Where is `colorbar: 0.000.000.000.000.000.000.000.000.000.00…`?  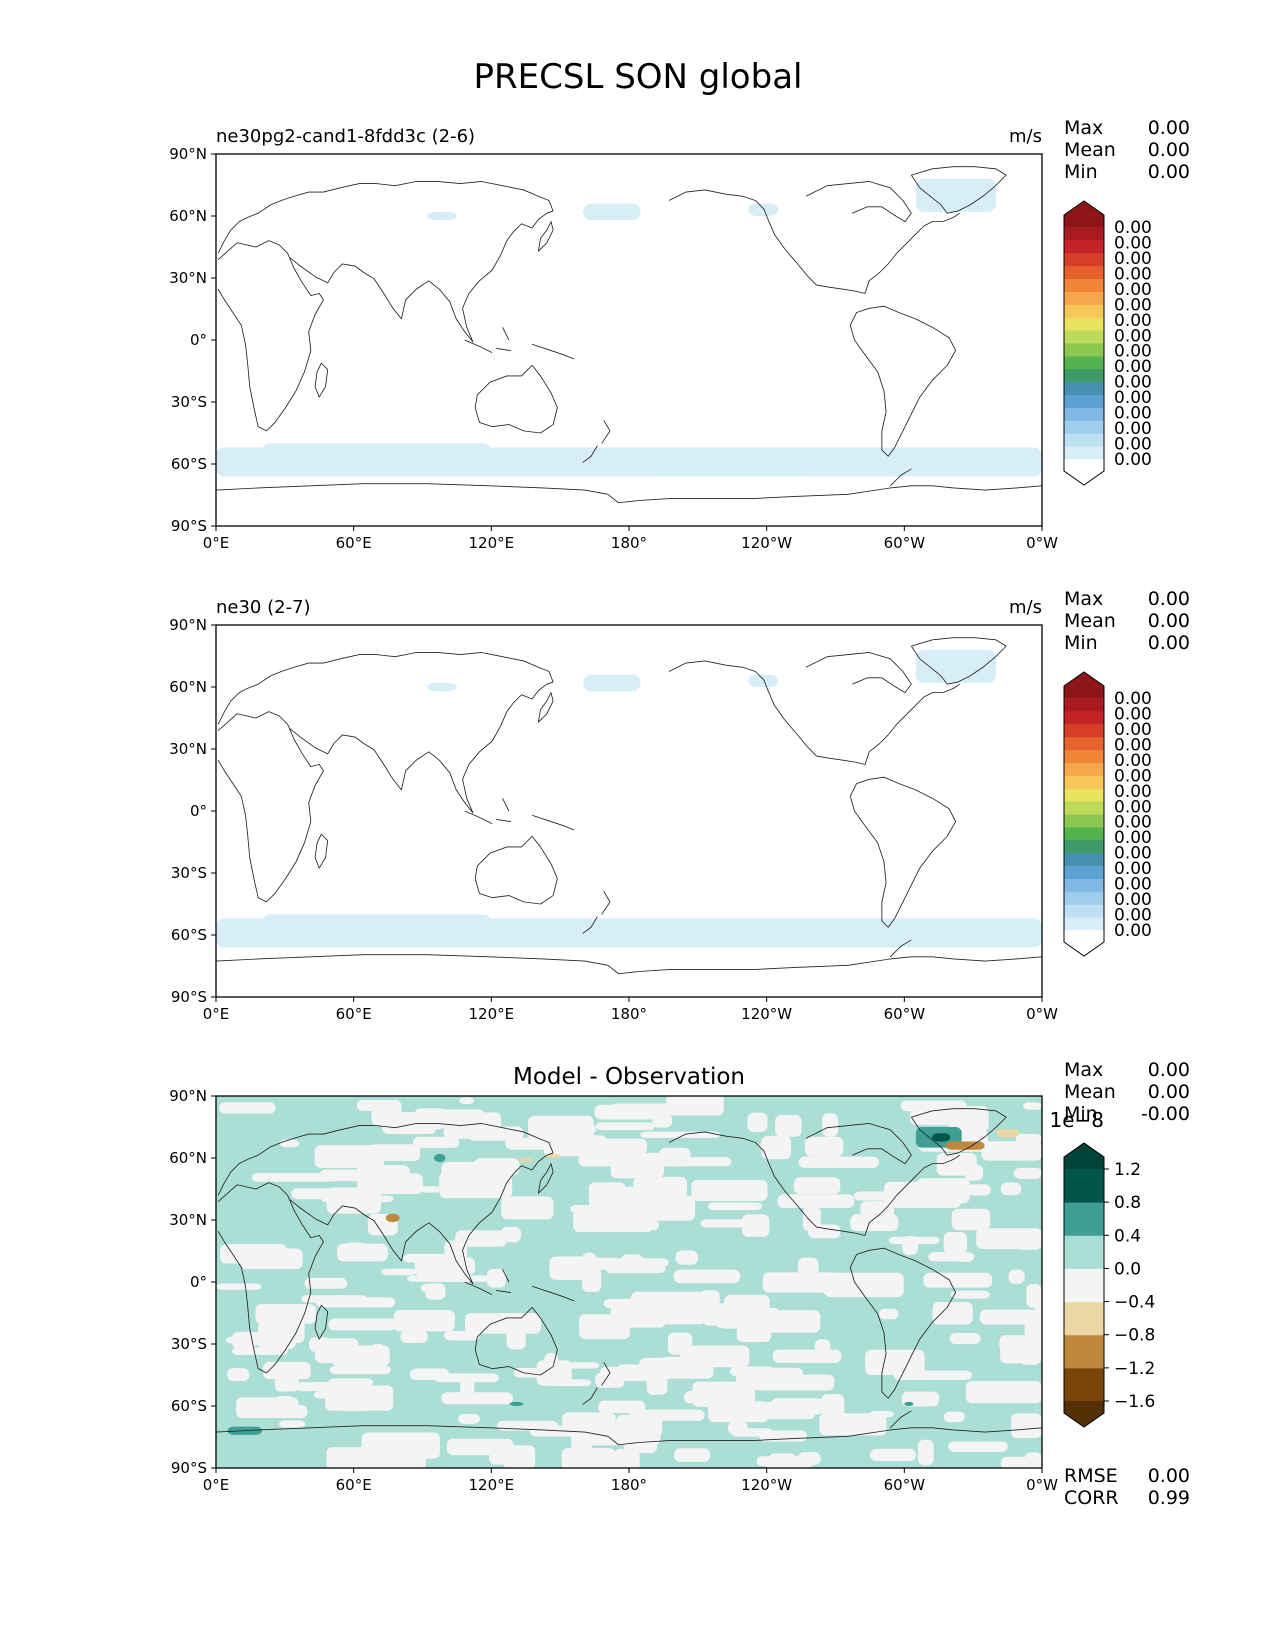 colorbar: 0.000.000.000.000.000.000.000.000.000.00… is located at coordinates (1107, 343).